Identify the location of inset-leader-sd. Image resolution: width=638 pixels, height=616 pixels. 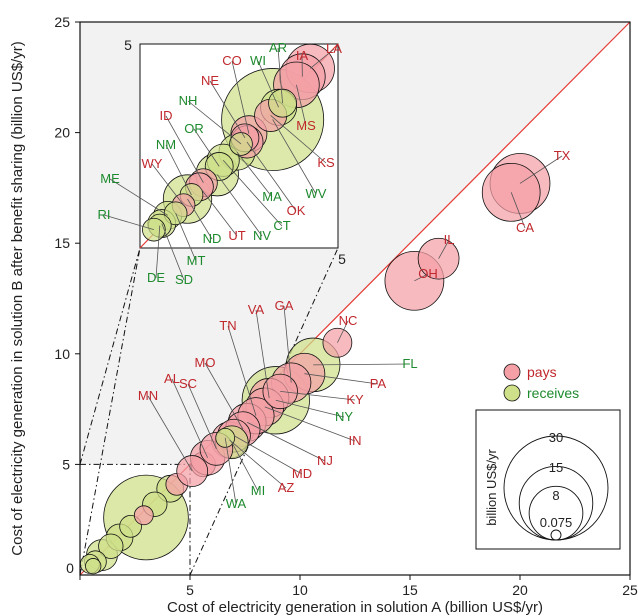
(173, 252).